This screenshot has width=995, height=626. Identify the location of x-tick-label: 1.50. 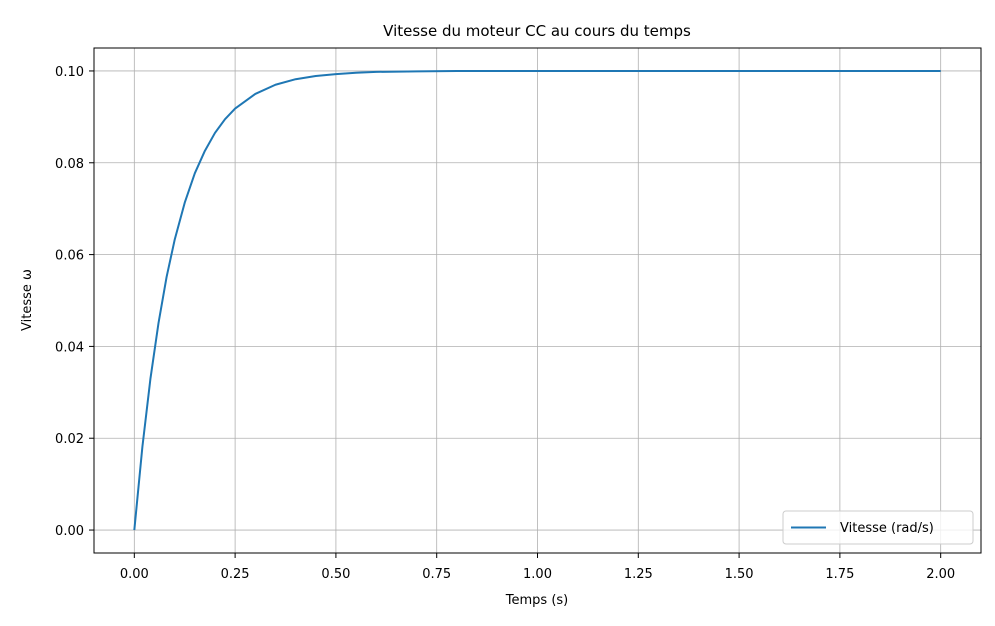
(739, 574).